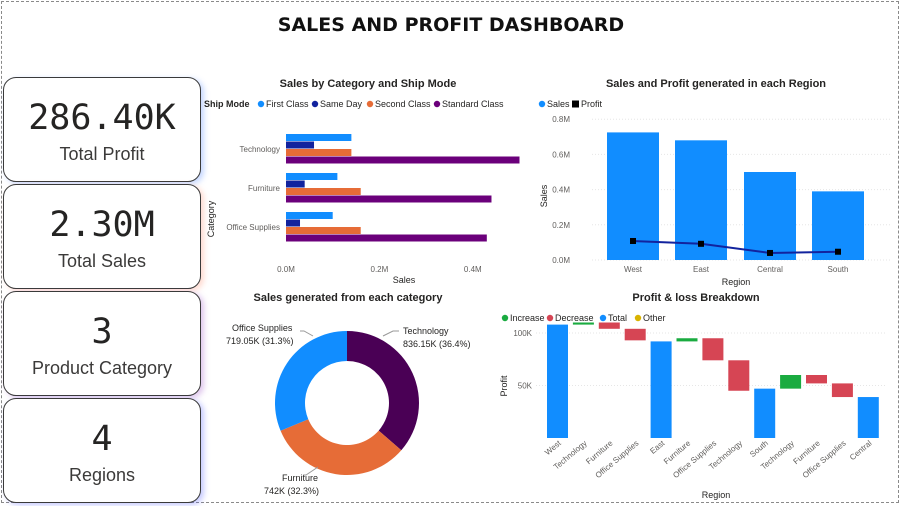 The height and width of the screenshot is (506, 902). Describe the element at coordinates (561, 190) in the screenshot. I see `y-tick-label: 0.4M` at that location.